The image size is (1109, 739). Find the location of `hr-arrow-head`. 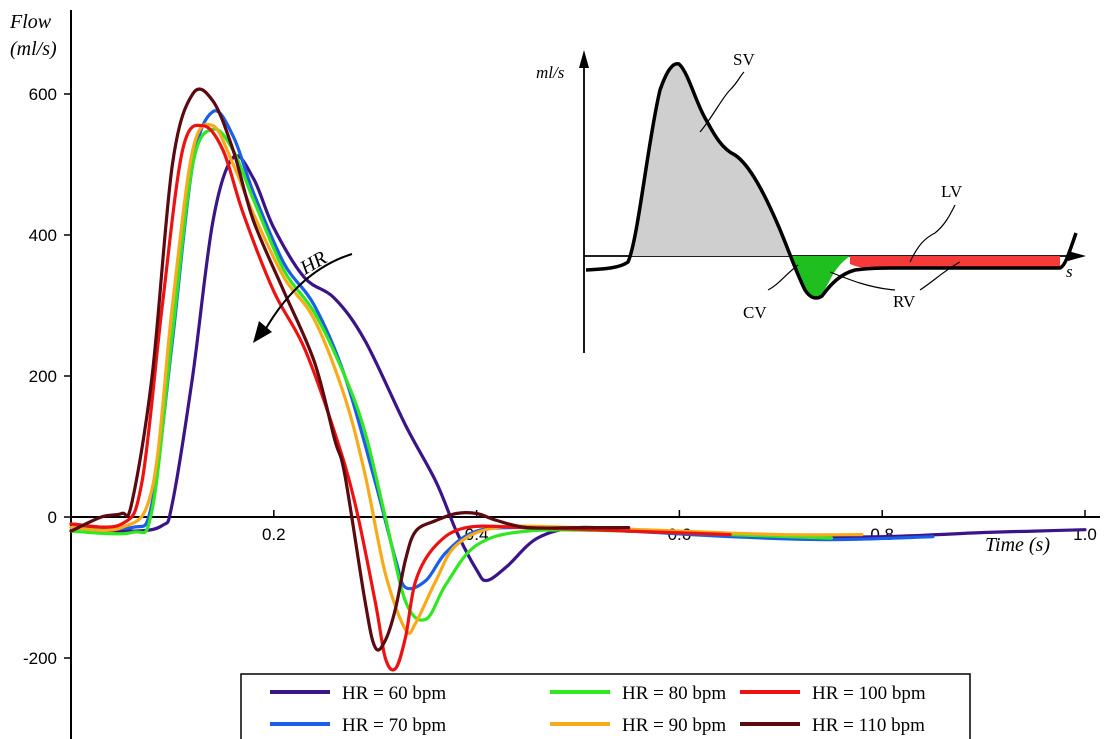

hr-arrow-head is located at coordinates (262, 332).